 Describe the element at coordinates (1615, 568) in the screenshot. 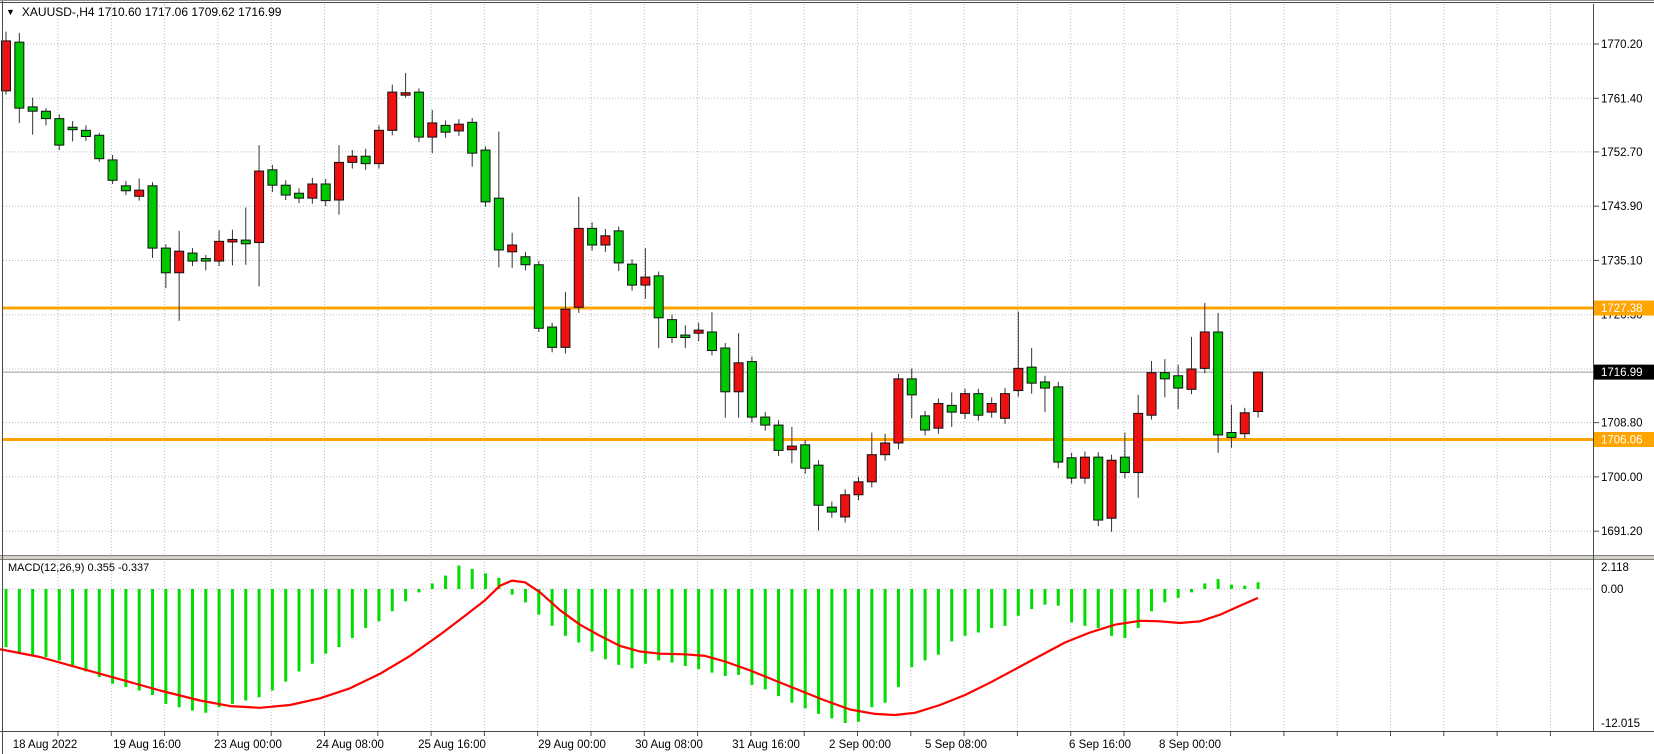

I see `macd-axis-label: 2.118` at that location.